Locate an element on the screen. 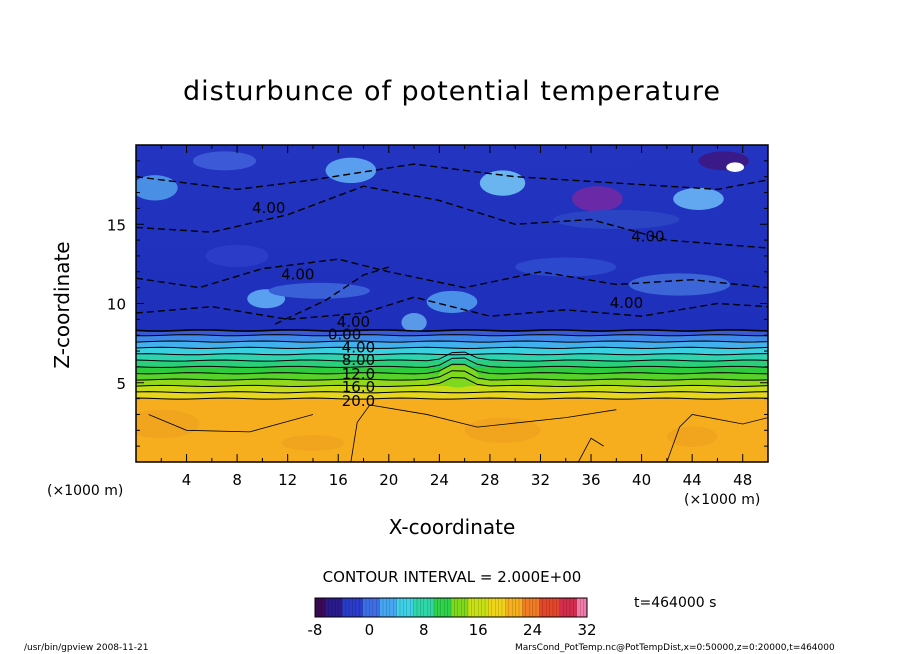  x-tick-label: 16 is located at coordinates (338, 480).